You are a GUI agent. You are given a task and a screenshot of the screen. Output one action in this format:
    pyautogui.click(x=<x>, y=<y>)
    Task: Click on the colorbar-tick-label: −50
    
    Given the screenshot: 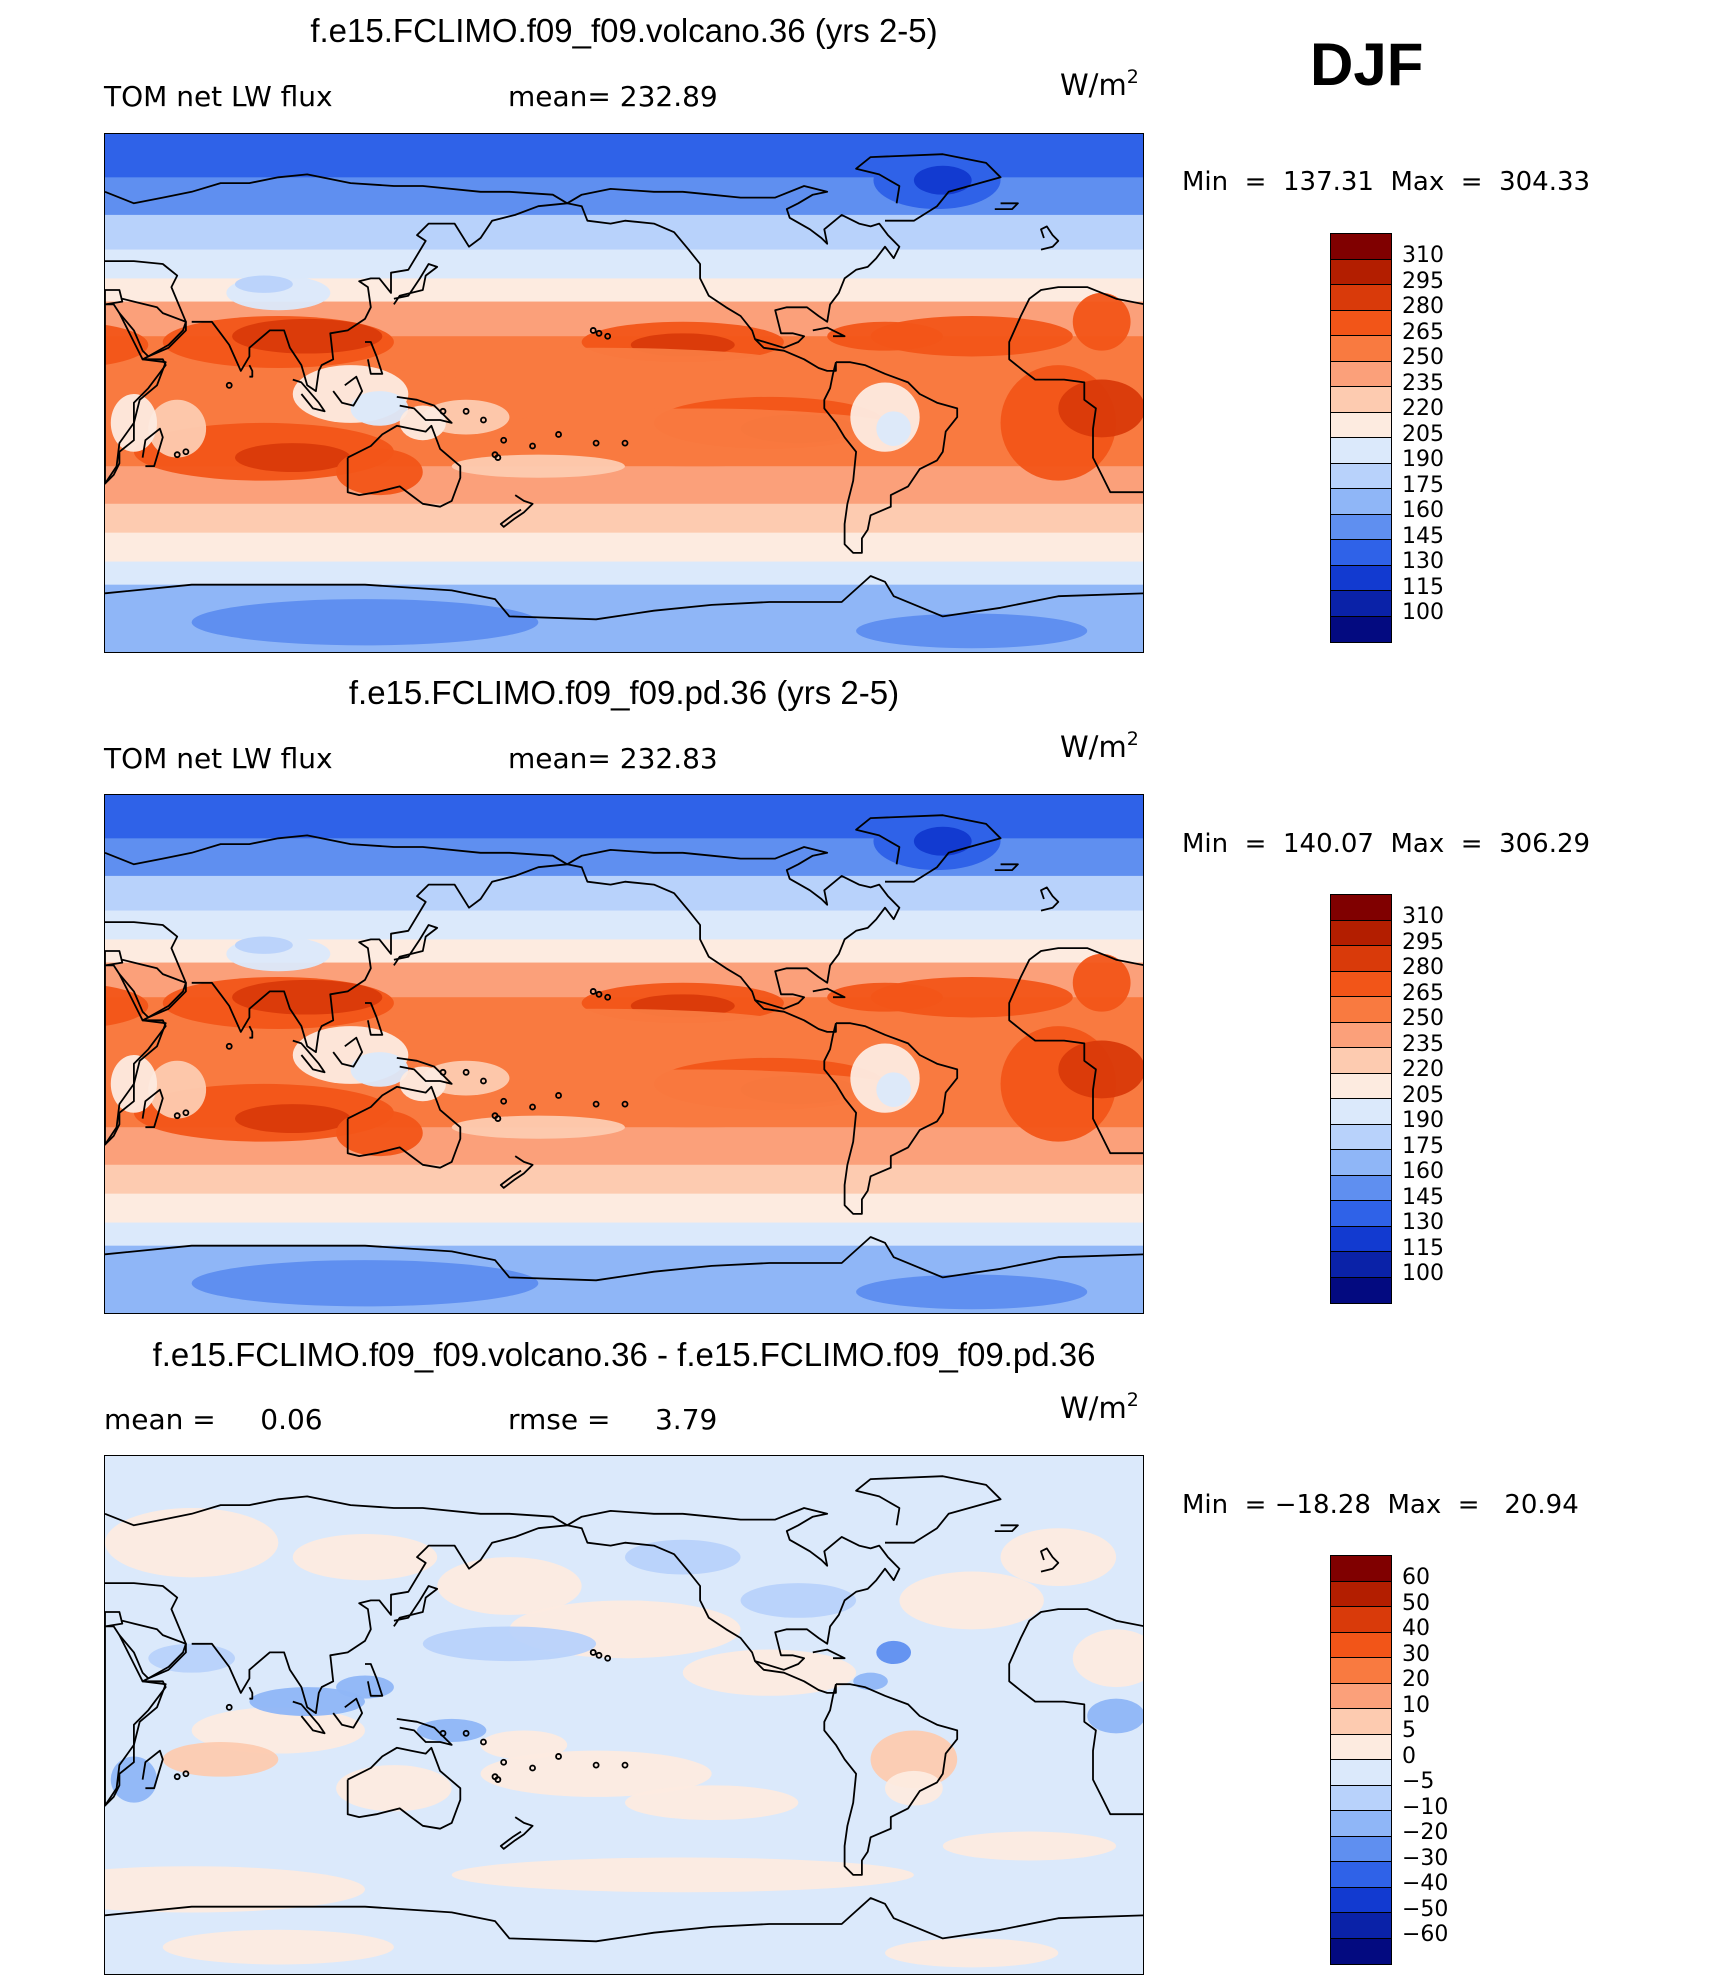 What is the action you would take?
    pyautogui.click(x=1425, y=1909)
    